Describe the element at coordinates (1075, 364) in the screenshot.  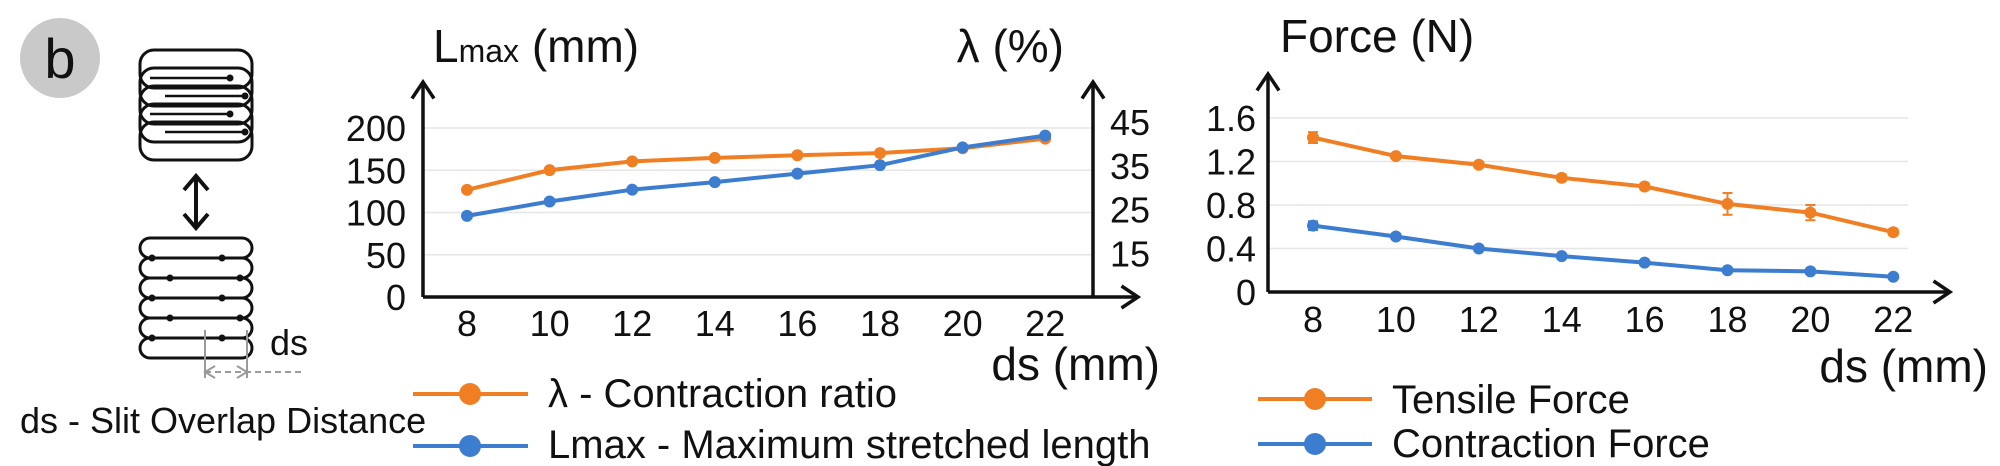
I see `chart1-x-axis-title: ds (mm)` at that location.